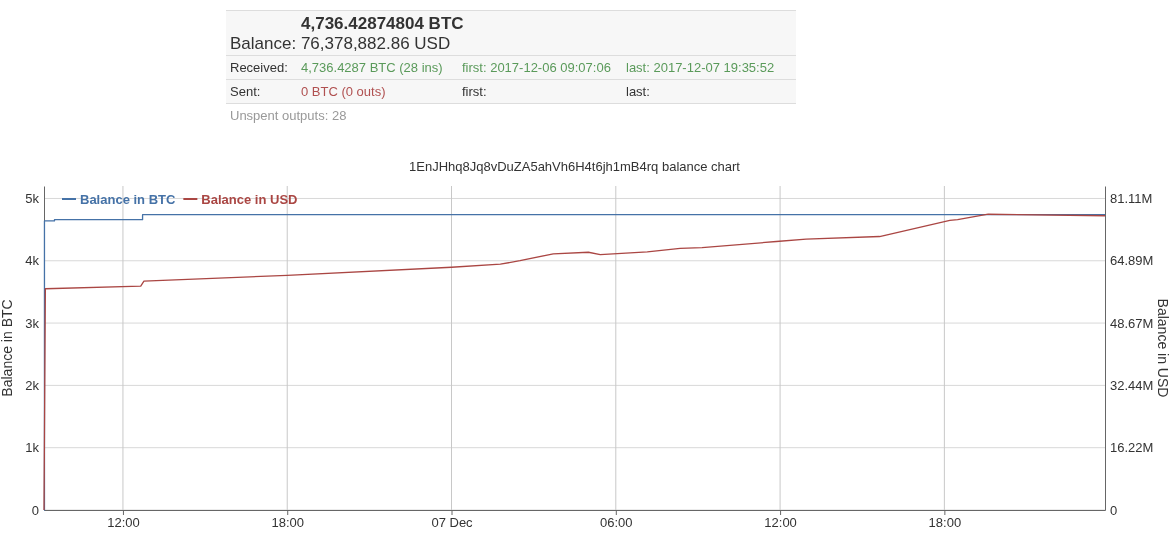  Describe the element at coordinates (245, 91) in the screenshot. I see `text: Sent:` at that location.